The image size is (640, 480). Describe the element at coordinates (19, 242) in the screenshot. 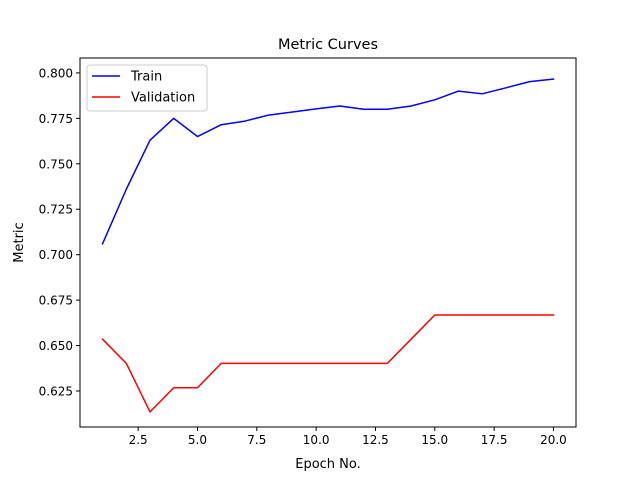

I see `y-axis-label: Metric` at that location.